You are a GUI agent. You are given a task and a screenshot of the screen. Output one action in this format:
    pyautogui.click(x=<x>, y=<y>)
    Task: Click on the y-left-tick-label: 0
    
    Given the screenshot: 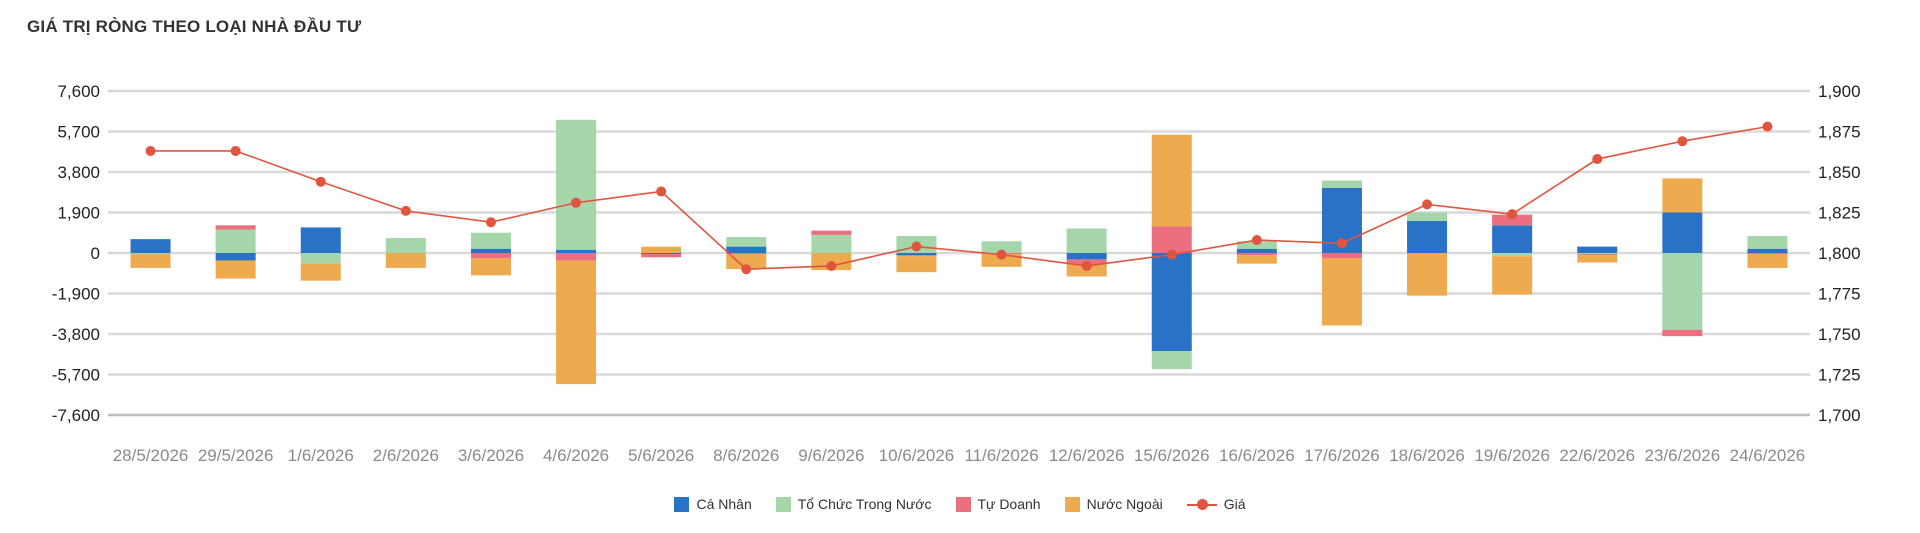 What is the action you would take?
    pyautogui.click(x=95, y=253)
    